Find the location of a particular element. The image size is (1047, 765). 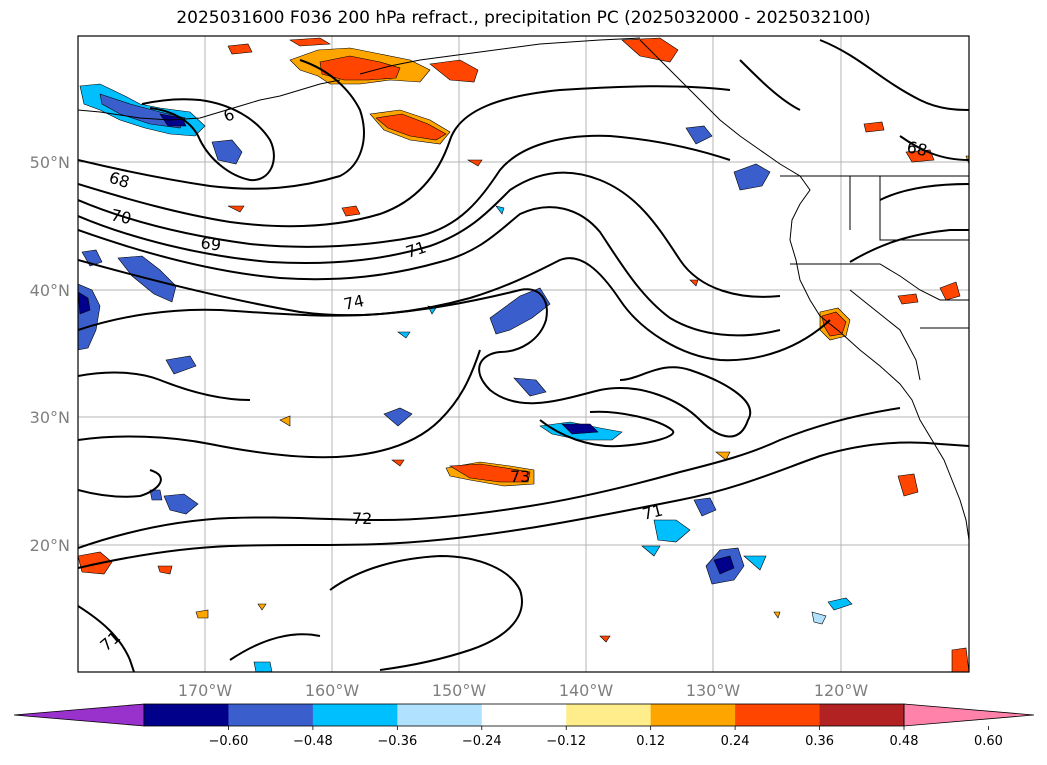

colorbar-frame is located at coordinates (524, 715).